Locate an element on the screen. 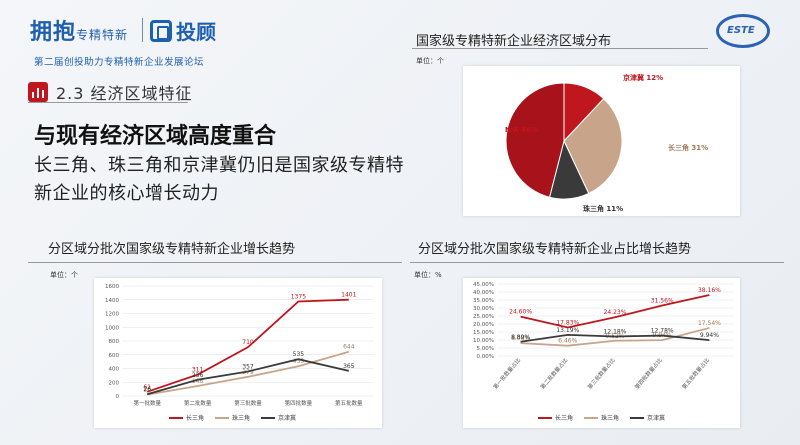 This screenshot has width=800, height=445. y-tick-label: 800 is located at coordinates (114, 342).